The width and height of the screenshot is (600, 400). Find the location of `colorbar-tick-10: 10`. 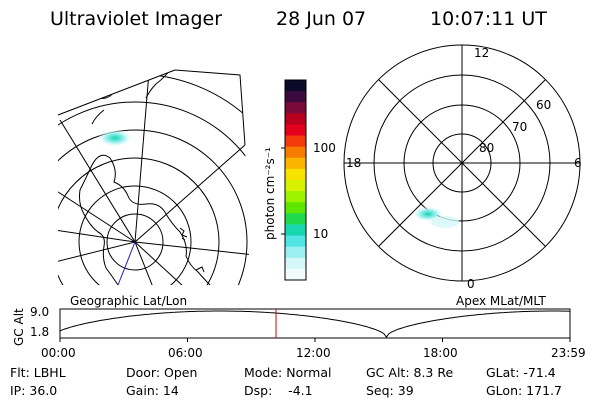

colorbar-tick-10: 10 is located at coordinates (321, 234).